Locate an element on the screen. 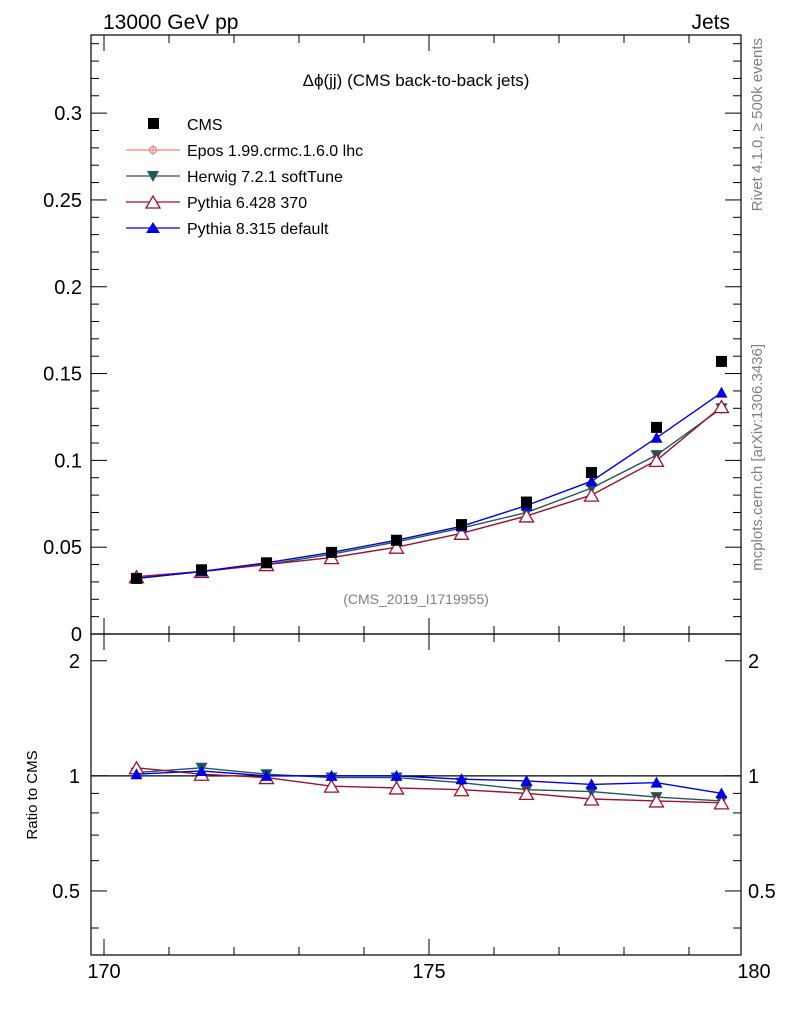 This screenshot has height=1024, width=786. header-process-label: Jets is located at coordinates (710, 22).